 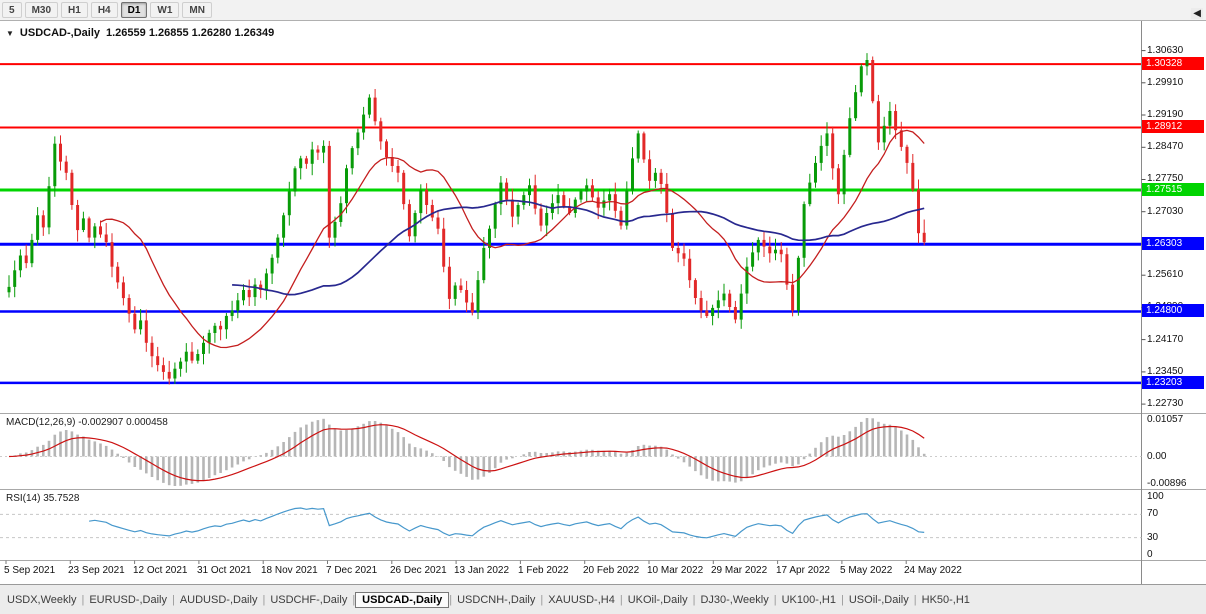 I want to click on date-label: 18 Nov 2021, so click(x=289, y=570).